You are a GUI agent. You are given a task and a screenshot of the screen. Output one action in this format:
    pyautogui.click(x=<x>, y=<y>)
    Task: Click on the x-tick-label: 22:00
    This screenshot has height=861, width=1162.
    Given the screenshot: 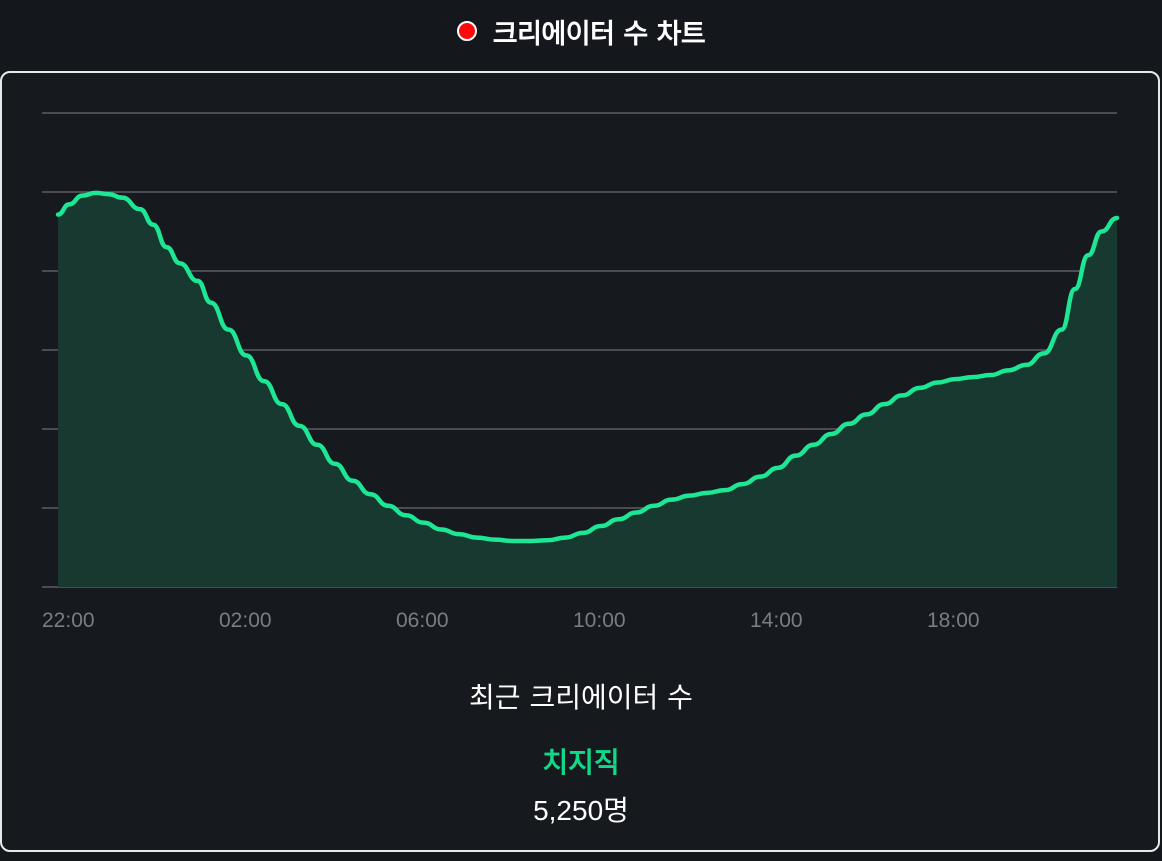 What is the action you would take?
    pyautogui.click(x=68, y=620)
    